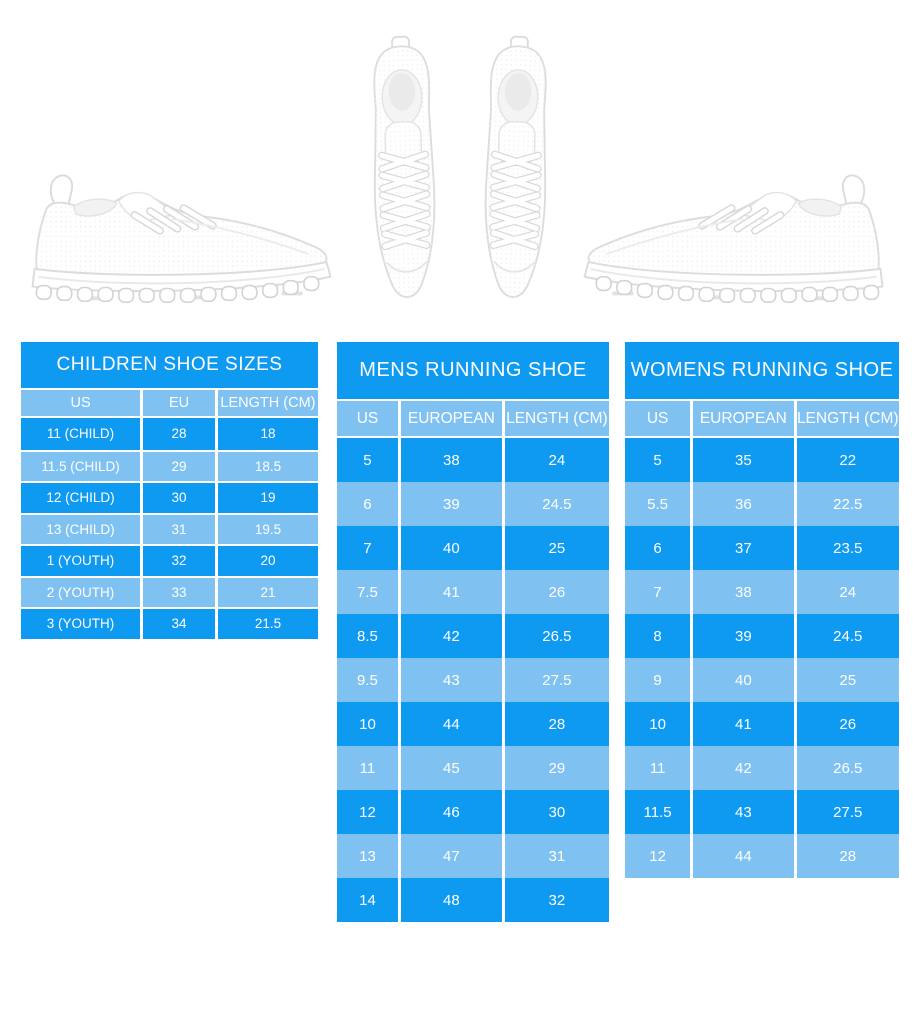 The height and width of the screenshot is (1024, 915). What do you see at coordinates (762, 504) in the screenshot?
I see `table-row: 5.5 36 22.5` at bounding box center [762, 504].